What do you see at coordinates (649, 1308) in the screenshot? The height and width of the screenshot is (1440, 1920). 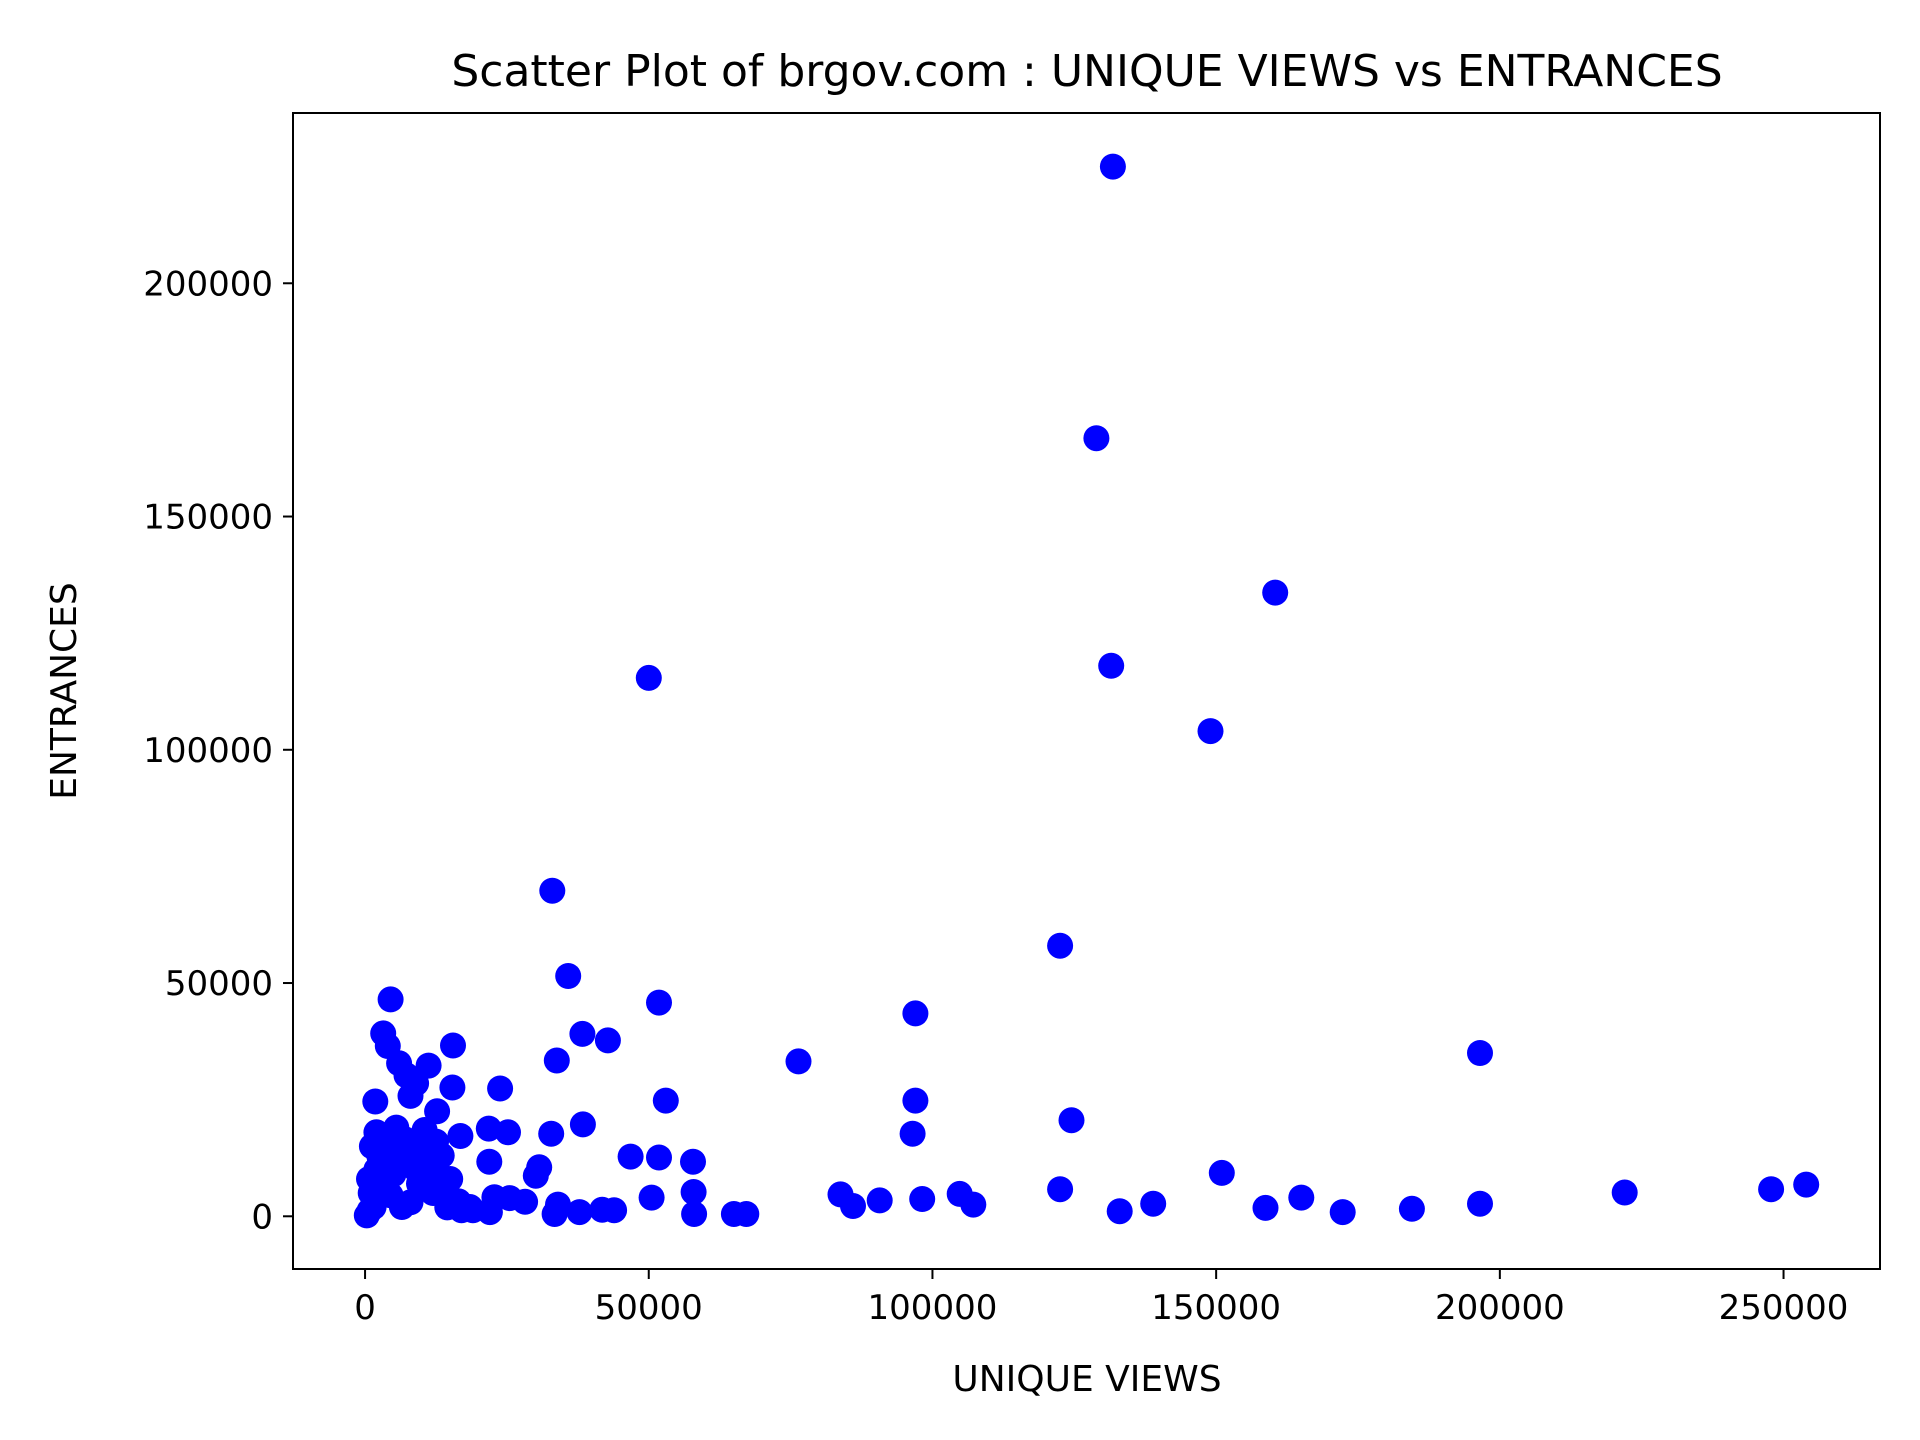 I see `x-tick-label: 50000` at bounding box center [649, 1308].